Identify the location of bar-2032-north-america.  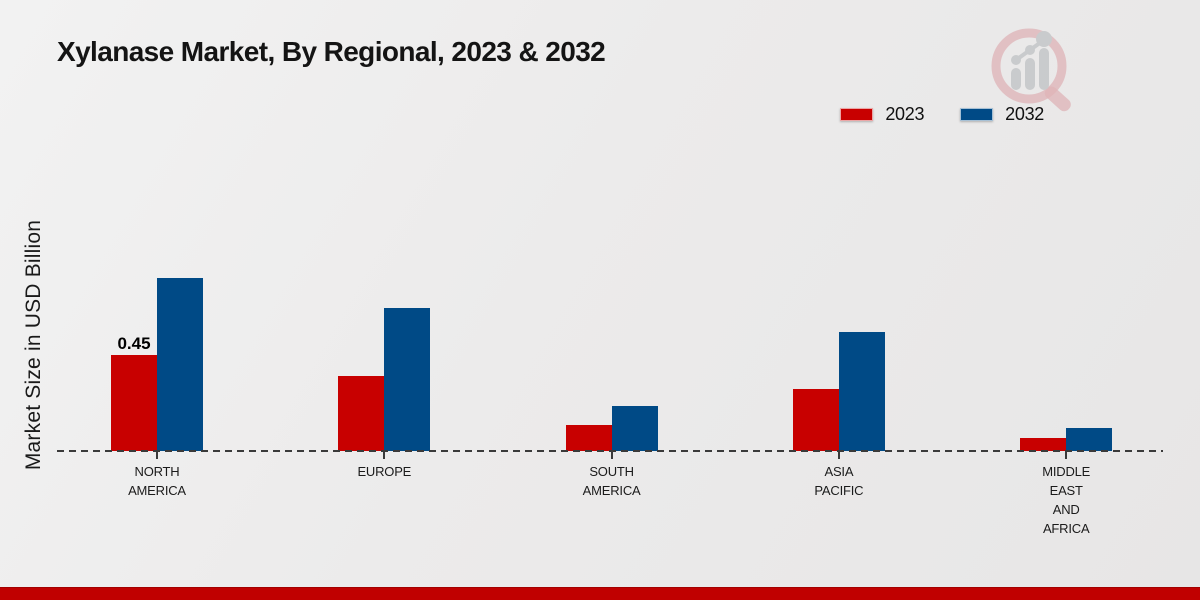
(180, 364).